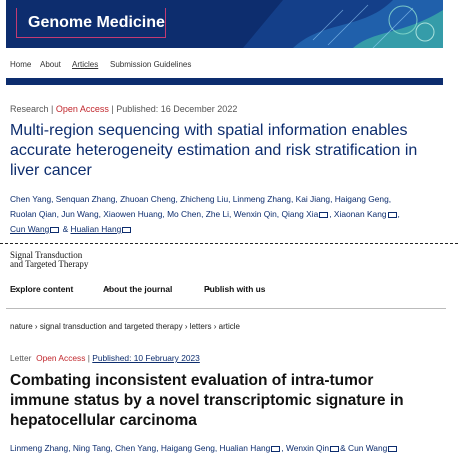 Image resolution: width=458 pixels, height=466 pixels. Describe the element at coordinates (91, 448) in the screenshot. I see `author: Ning Tang` at that location.